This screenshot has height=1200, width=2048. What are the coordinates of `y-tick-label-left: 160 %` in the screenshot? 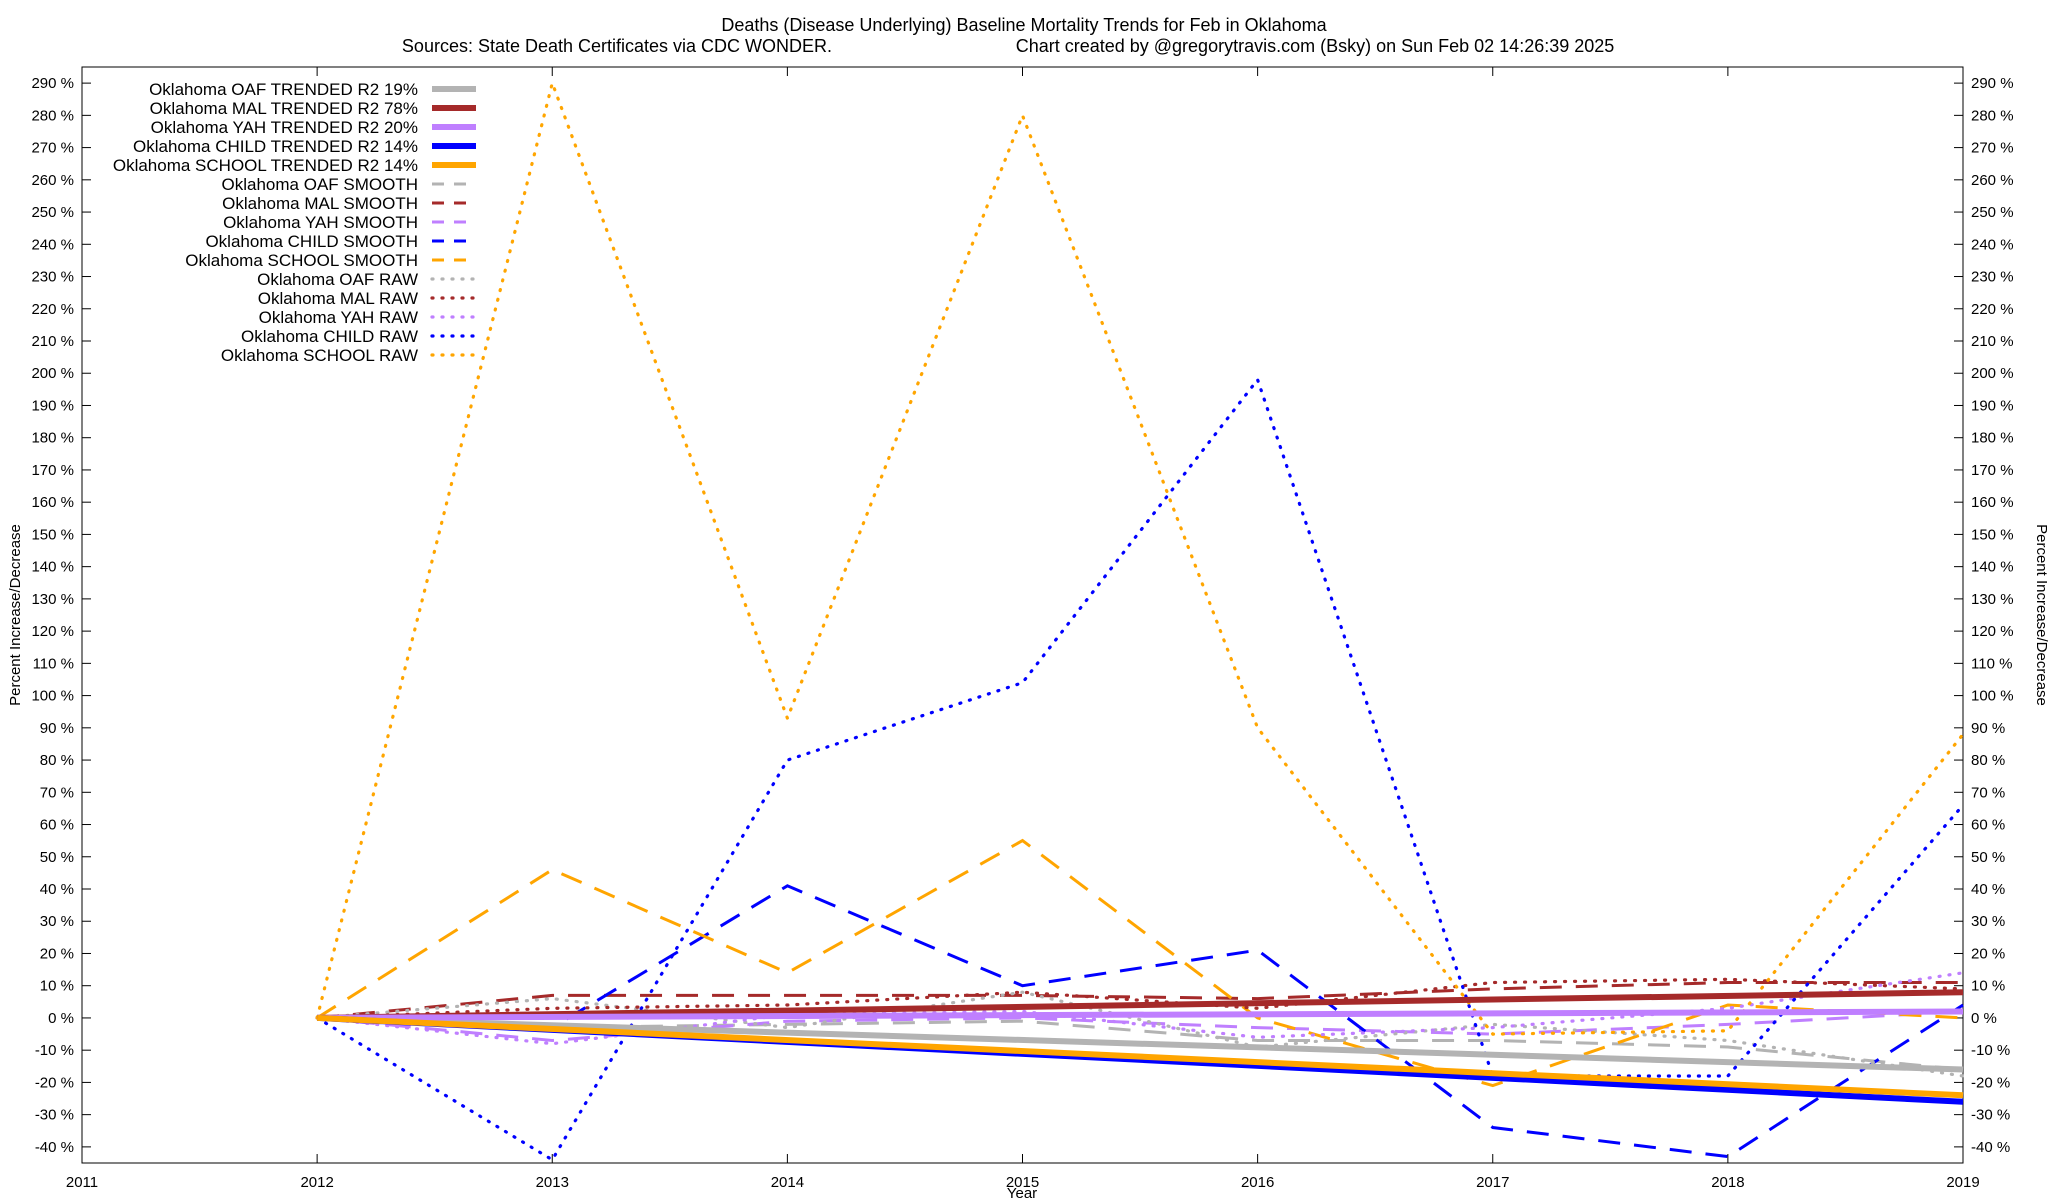 It's located at (52, 502).